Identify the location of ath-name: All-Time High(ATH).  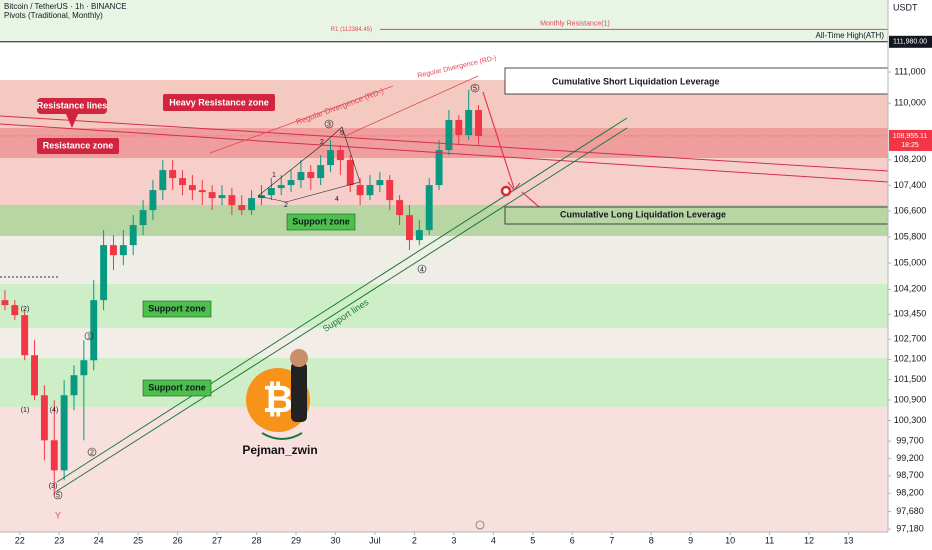
(850, 35).